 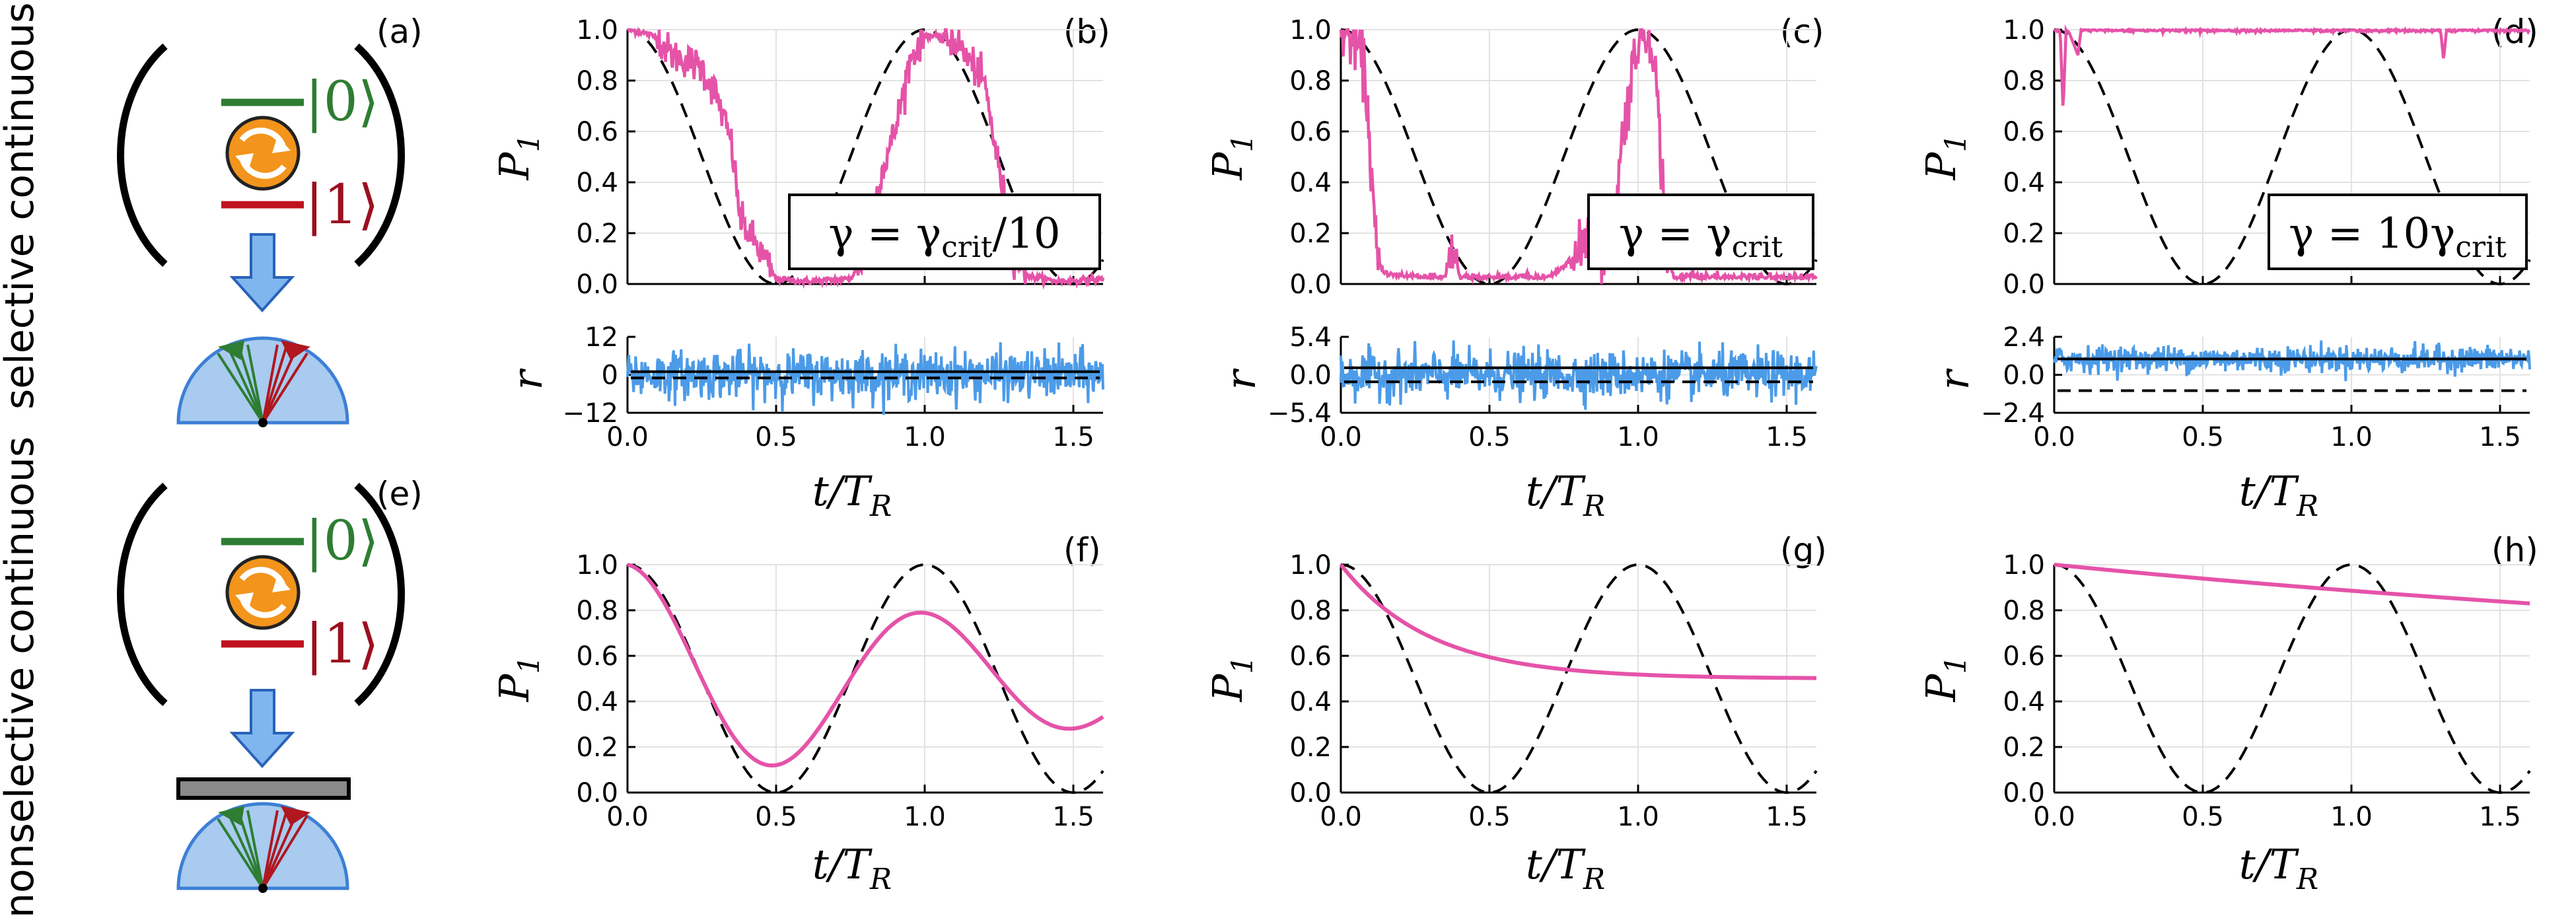 I want to click on legend-label: γ = 10γcrit, so click(x=2398, y=236).